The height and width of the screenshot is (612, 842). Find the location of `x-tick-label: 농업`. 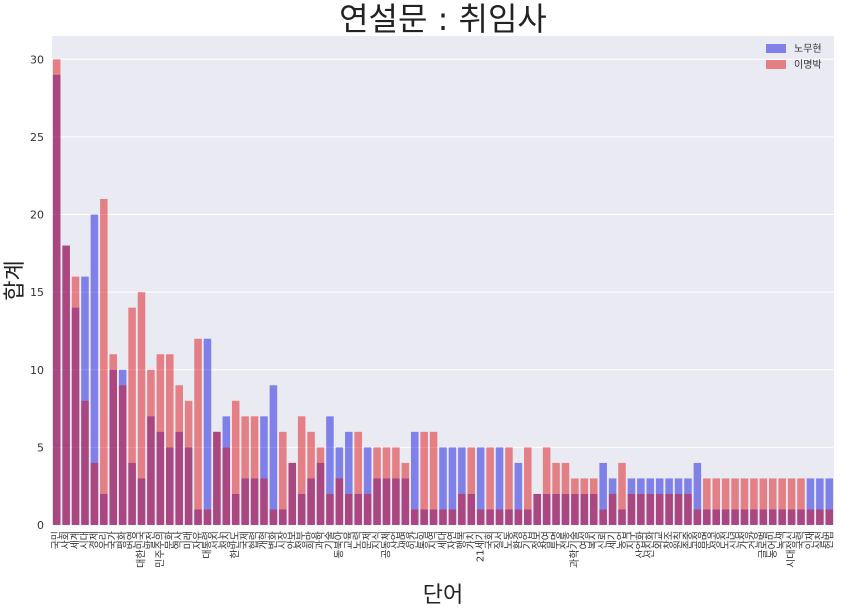

x-tick-label: 농업 is located at coordinates (621, 540).